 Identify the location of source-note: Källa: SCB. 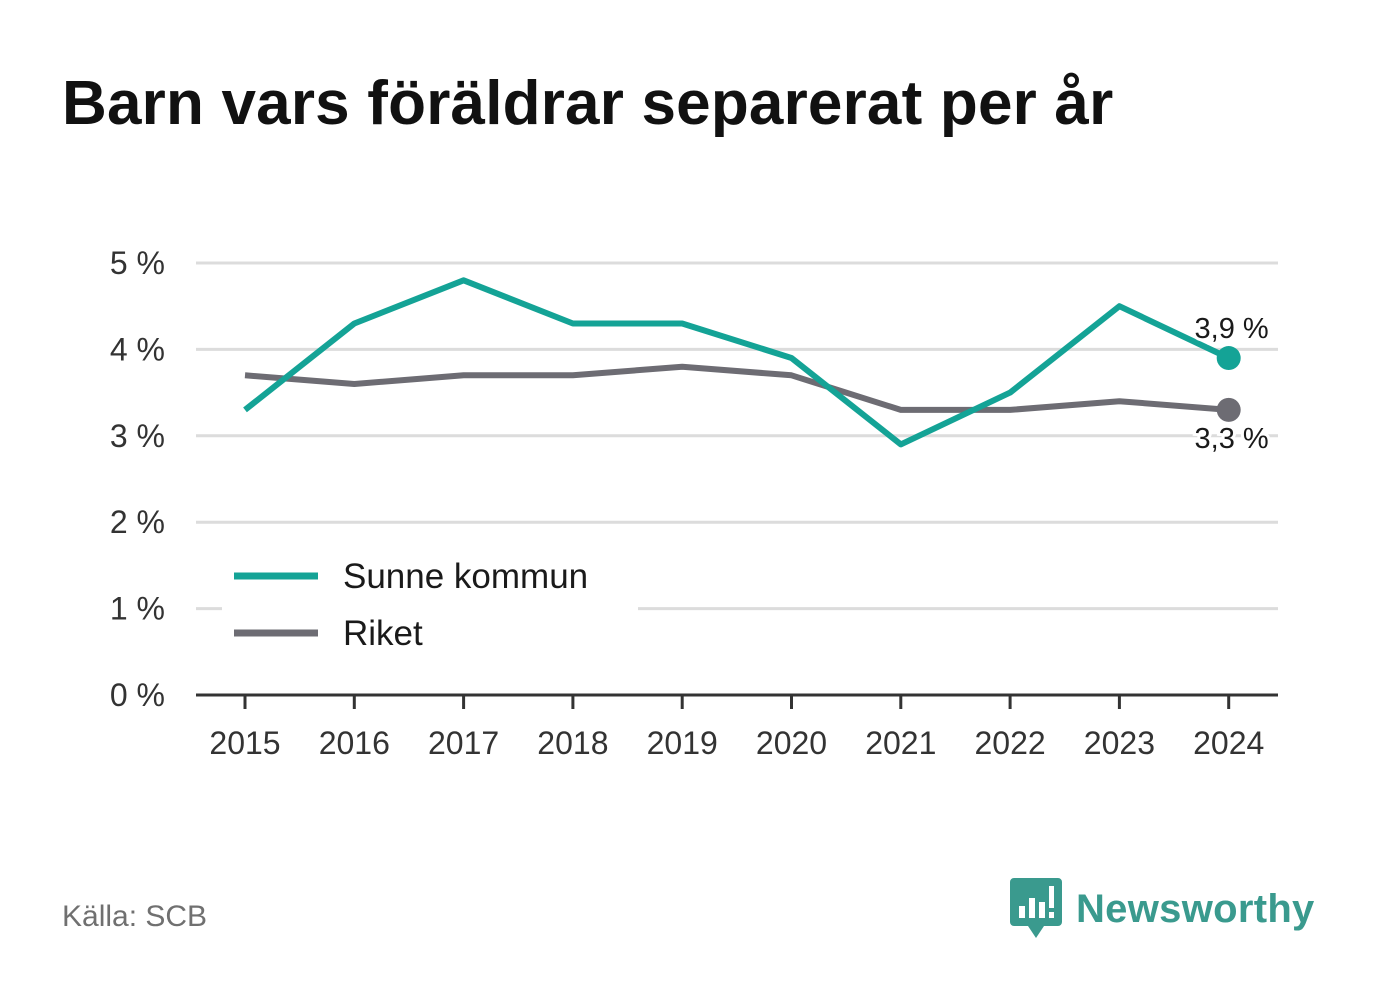
(135, 916).